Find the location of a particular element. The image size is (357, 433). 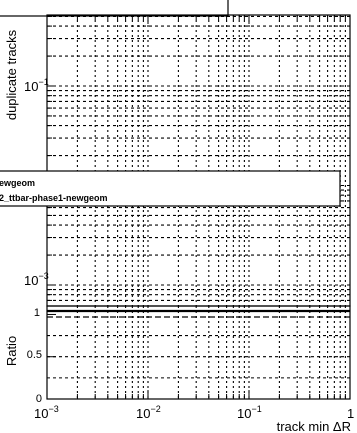

legend-entry-1: ewgeom is located at coordinates (17, 183).